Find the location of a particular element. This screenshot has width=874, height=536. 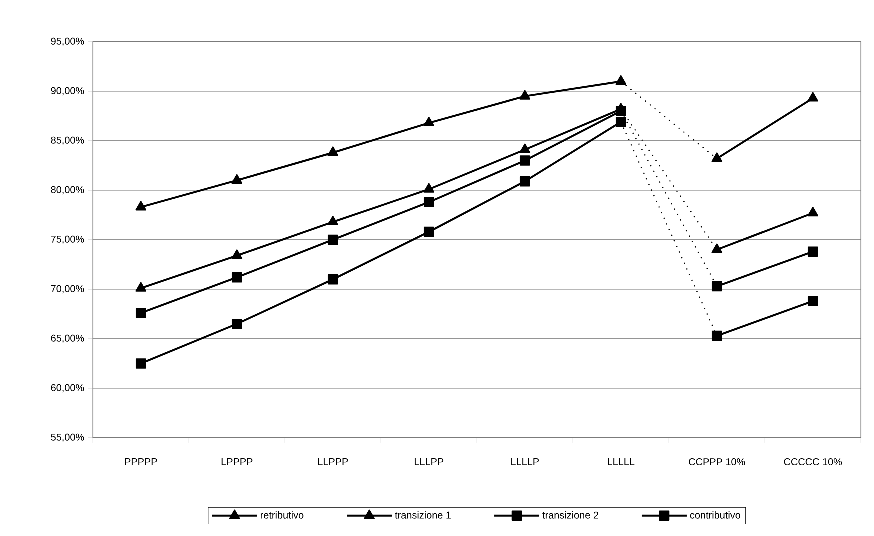

x-tick-label: LLPPP is located at coordinates (333, 462).